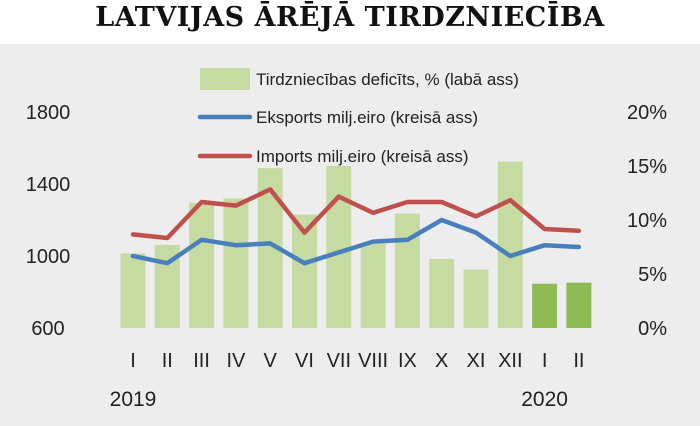 The height and width of the screenshot is (426, 700). What do you see at coordinates (373, 361) in the screenshot?
I see `x-tick-label: VIII` at bounding box center [373, 361].